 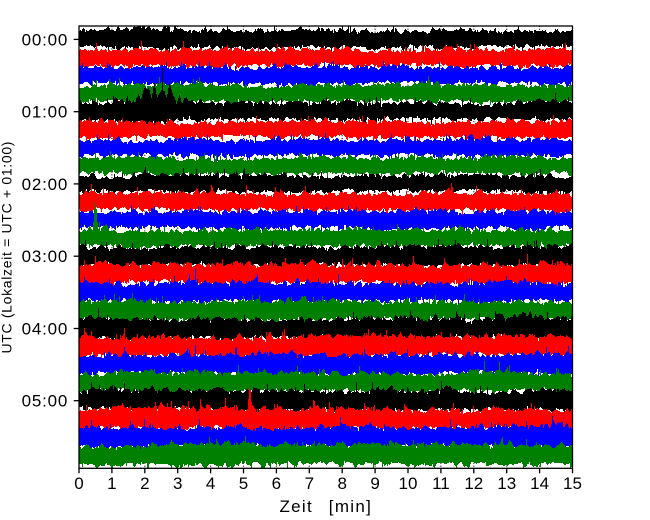 I want to click on svg-text: 12, so click(x=473, y=483).